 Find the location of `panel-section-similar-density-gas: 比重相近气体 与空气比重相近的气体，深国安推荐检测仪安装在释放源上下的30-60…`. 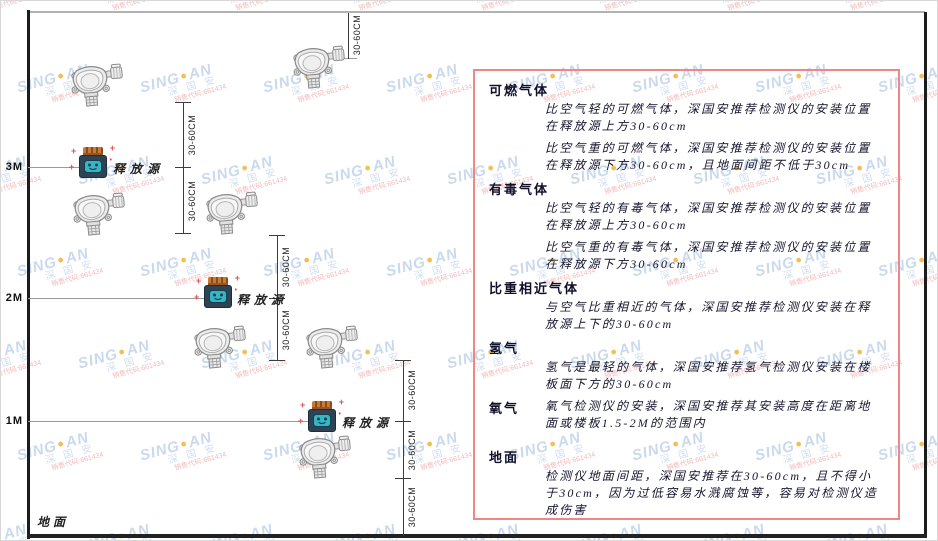

panel-section-similar-density-gas: 比重相近气体 与空气比重相近的气体，深国安推荐检测仪安装在释放源上下的30-60… is located at coordinates (685, 305).